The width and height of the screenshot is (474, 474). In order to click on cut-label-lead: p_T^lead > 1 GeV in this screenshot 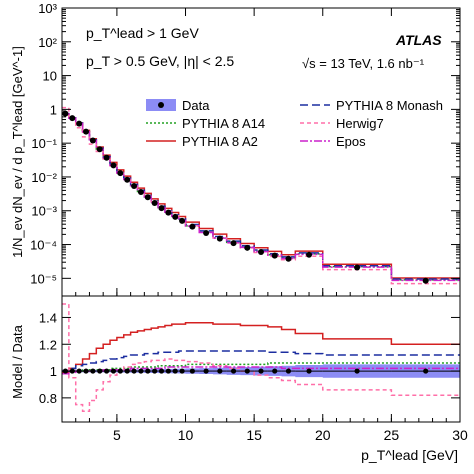, I will do `click(142, 33)`.